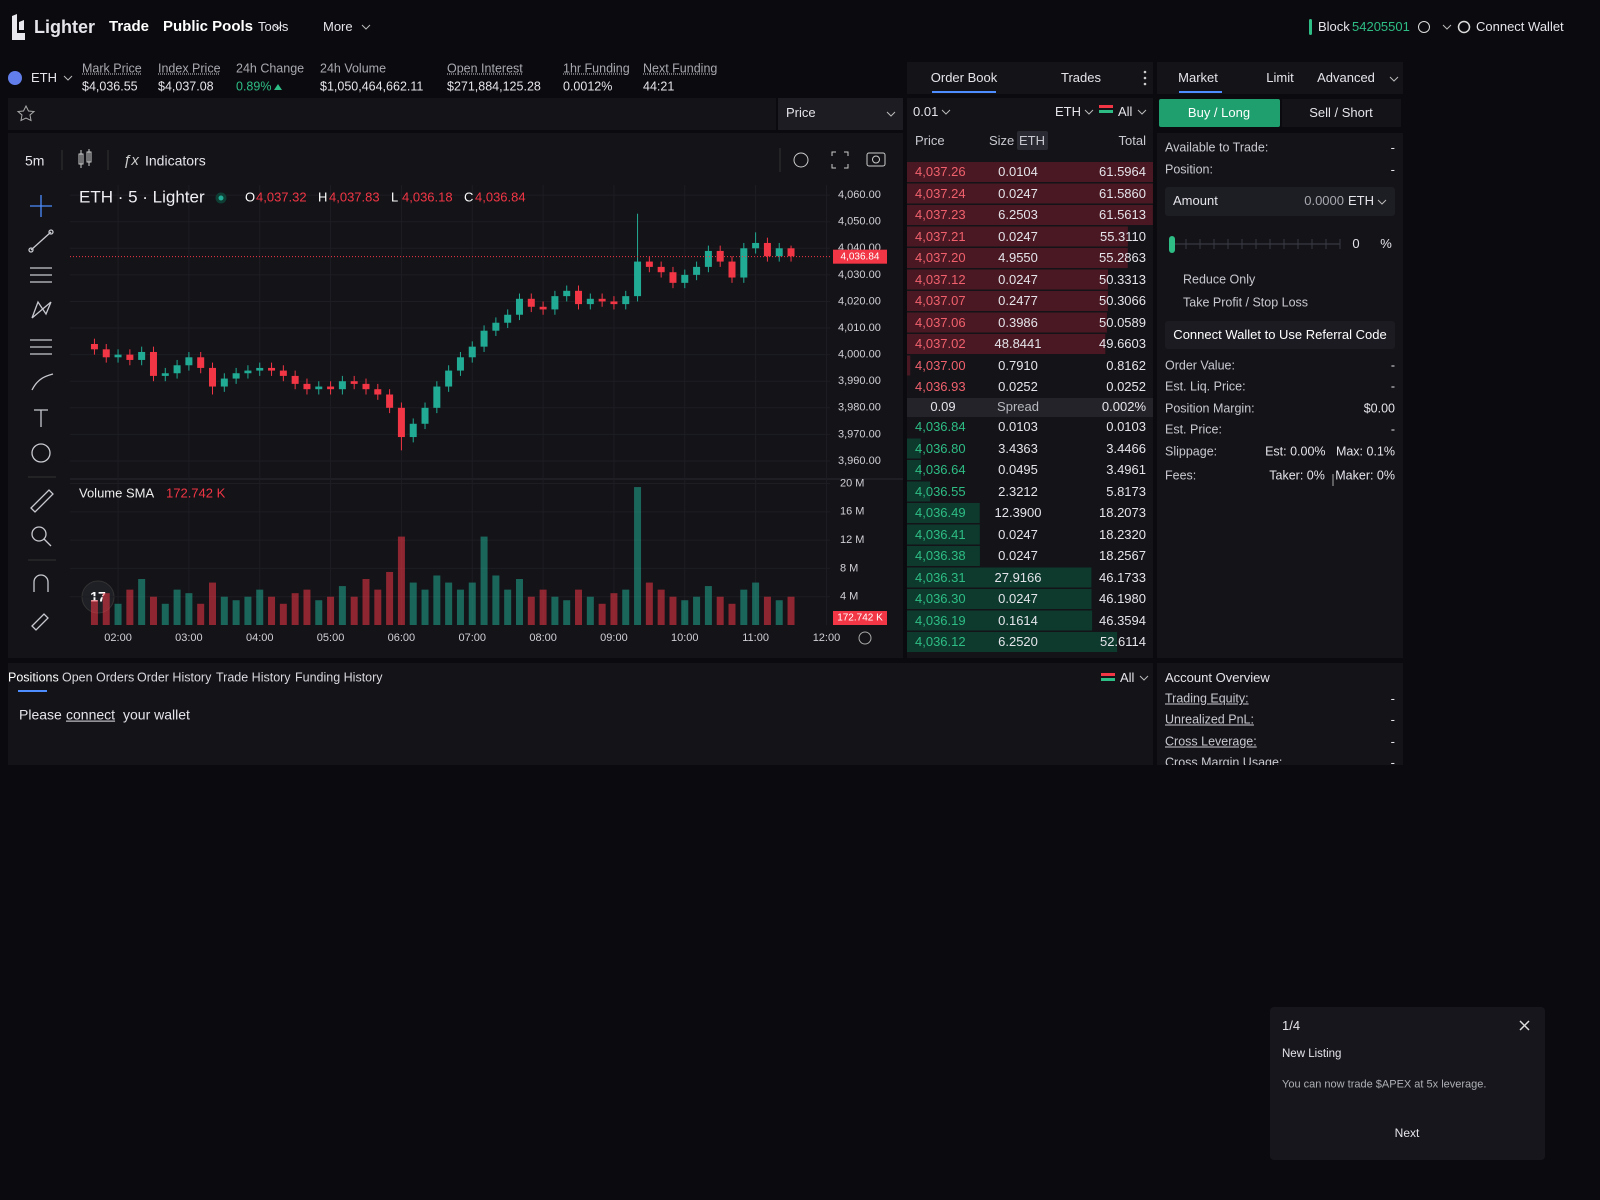 Image resolution: width=1600 pixels, height=1200 pixels. What do you see at coordinates (1330, 451) in the screenshot?
I see `summary-value: Est: 0.00% Max: 0.1%` at bounding box center [1330, 451].